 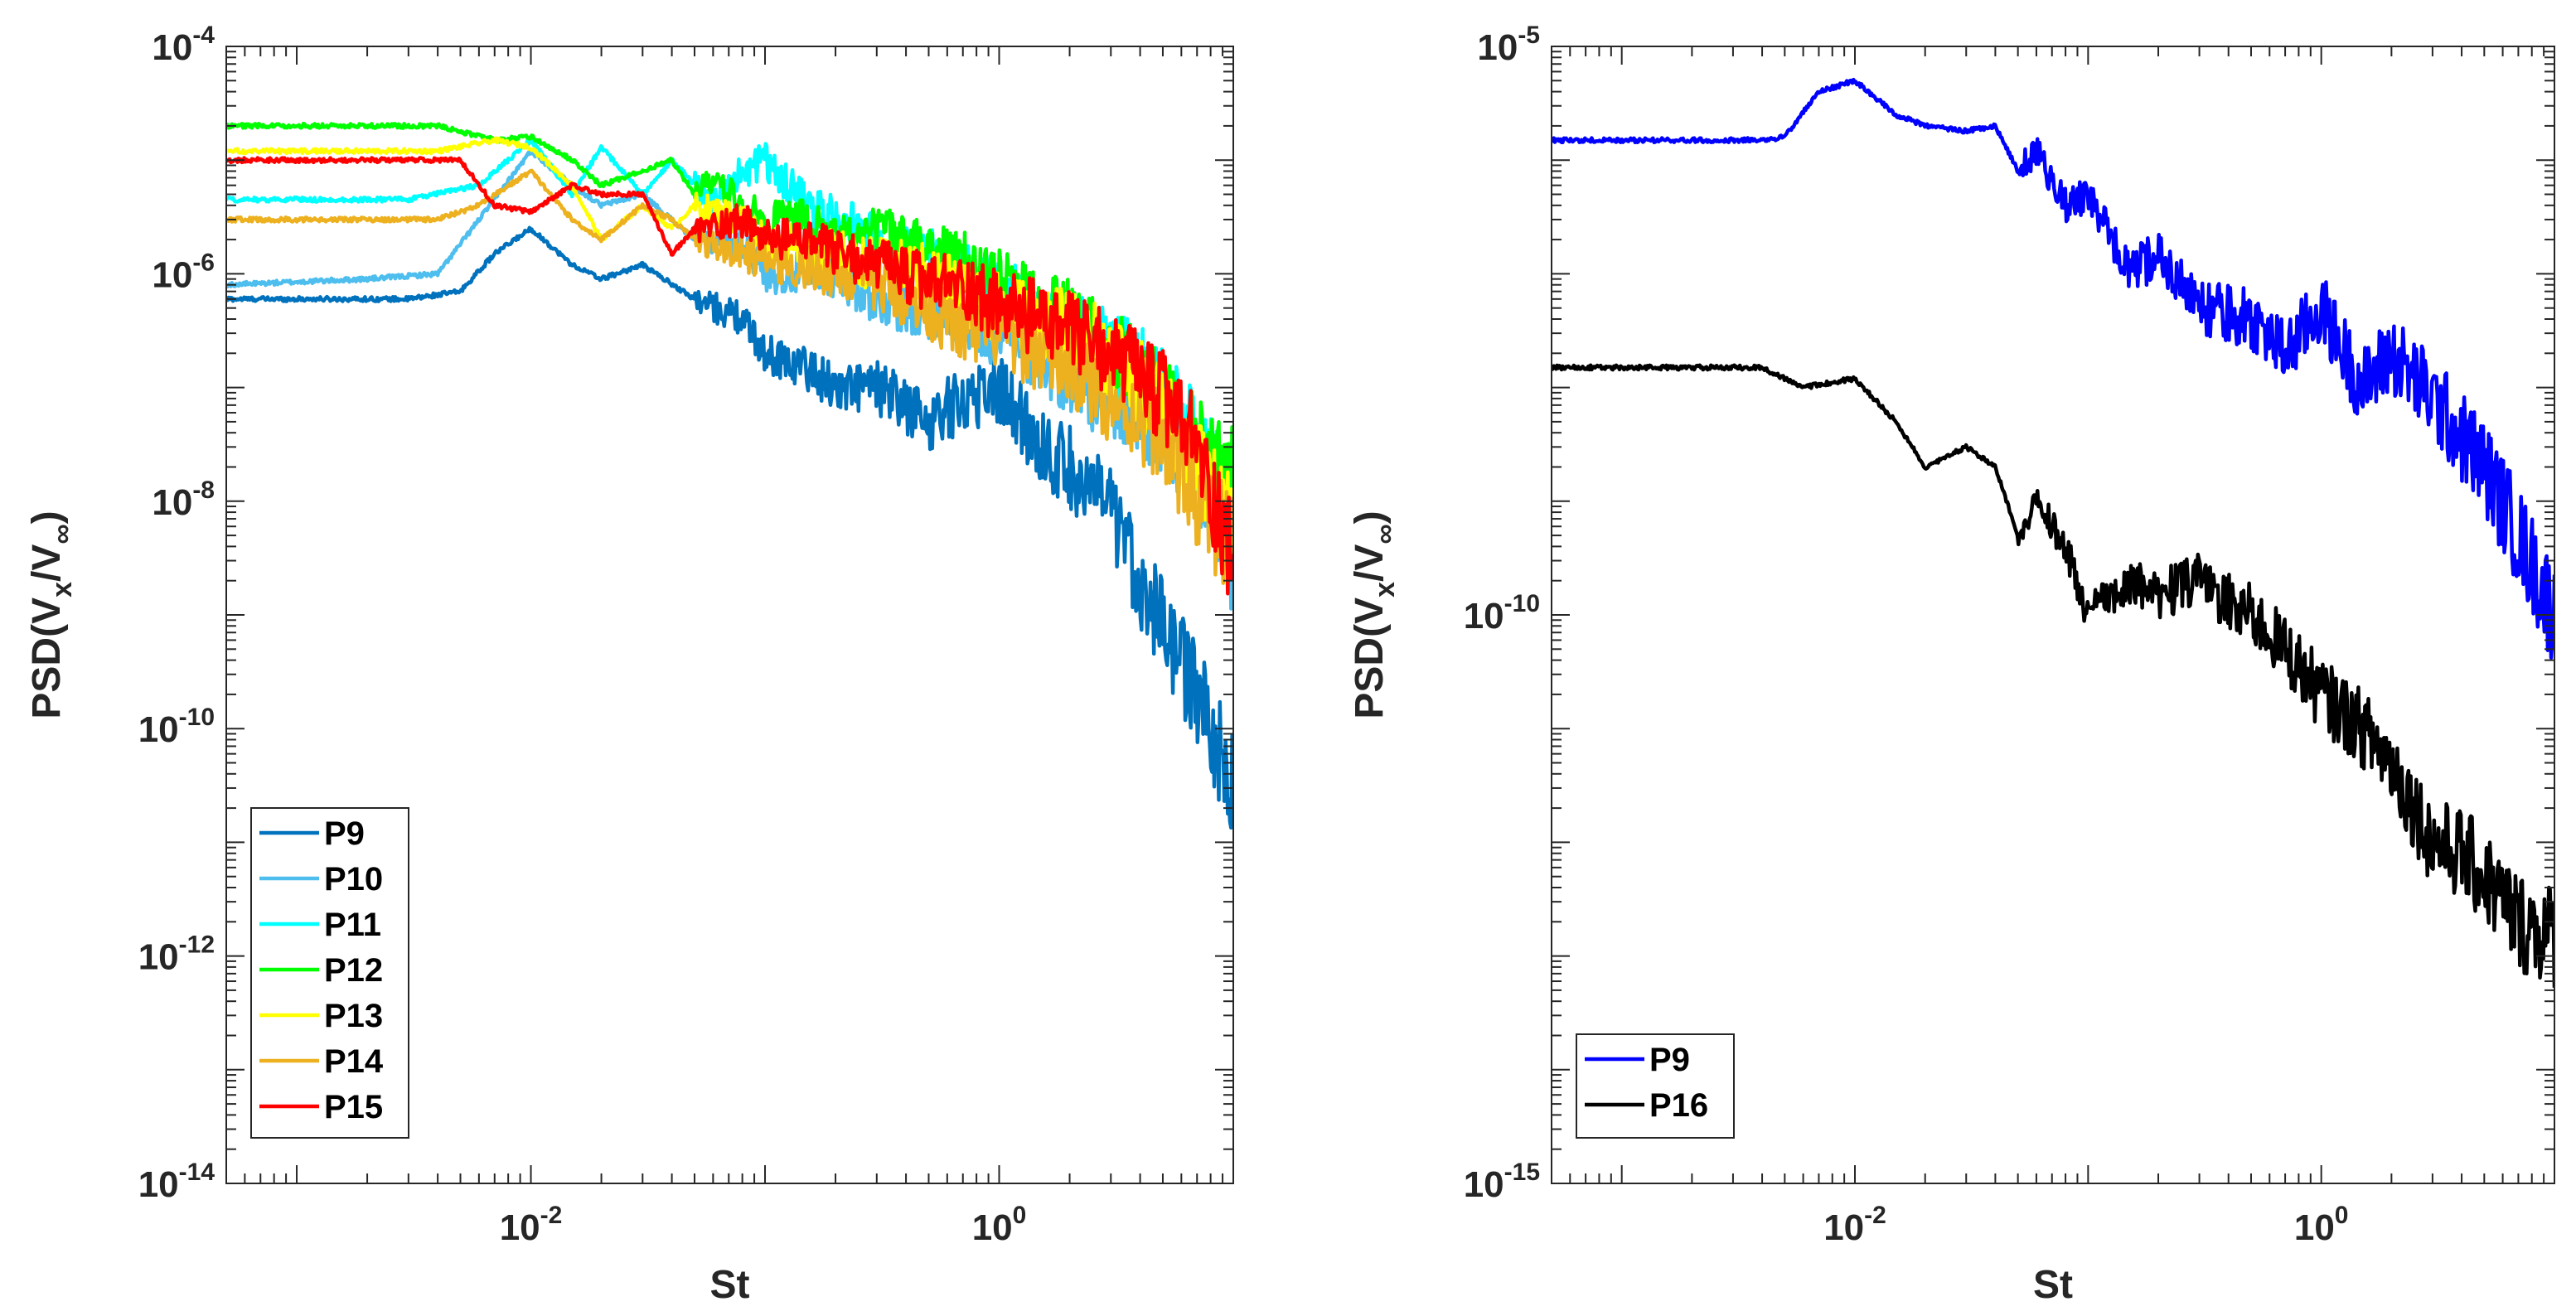 I want to click on y-tick-label: 10⁻¹⁴, so click(x=176, y=1182).